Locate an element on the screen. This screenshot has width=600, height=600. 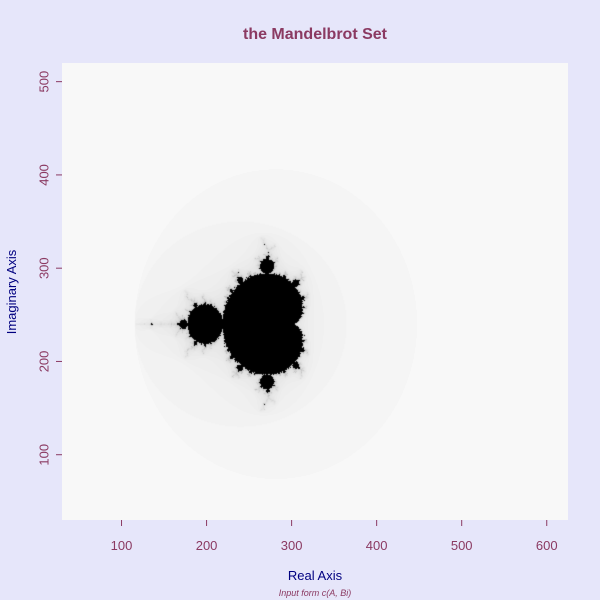
y-axis-ticks: 100 200 300 400 500 is located at coordinates (49, 268).